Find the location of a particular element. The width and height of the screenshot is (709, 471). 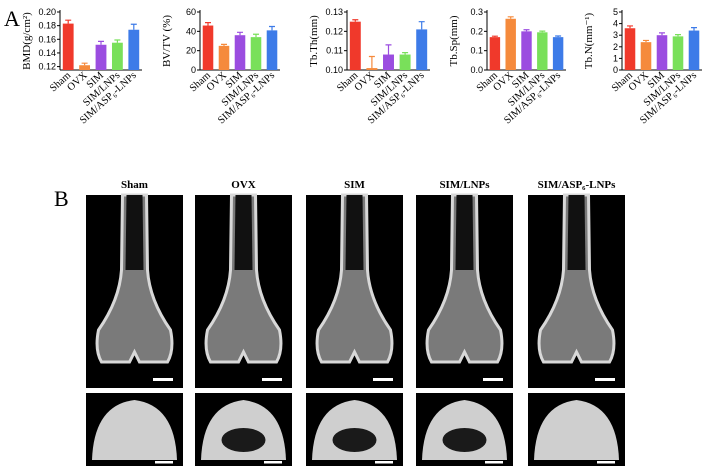

group-label: OVX is located at coordinates (243, 185).